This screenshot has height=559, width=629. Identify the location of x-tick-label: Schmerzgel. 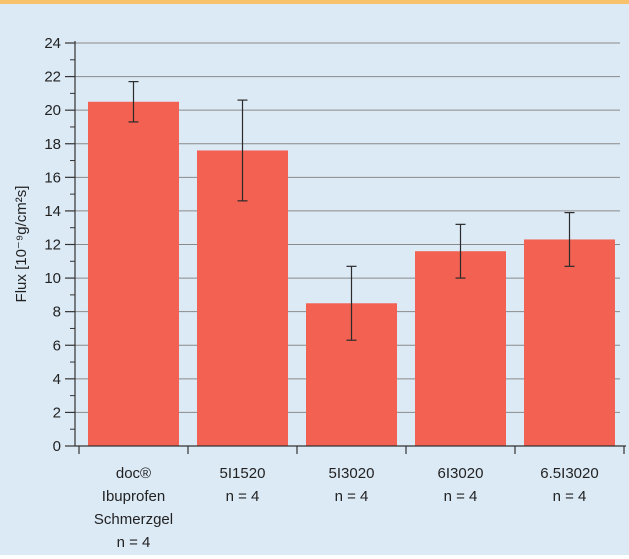
(133, 519).